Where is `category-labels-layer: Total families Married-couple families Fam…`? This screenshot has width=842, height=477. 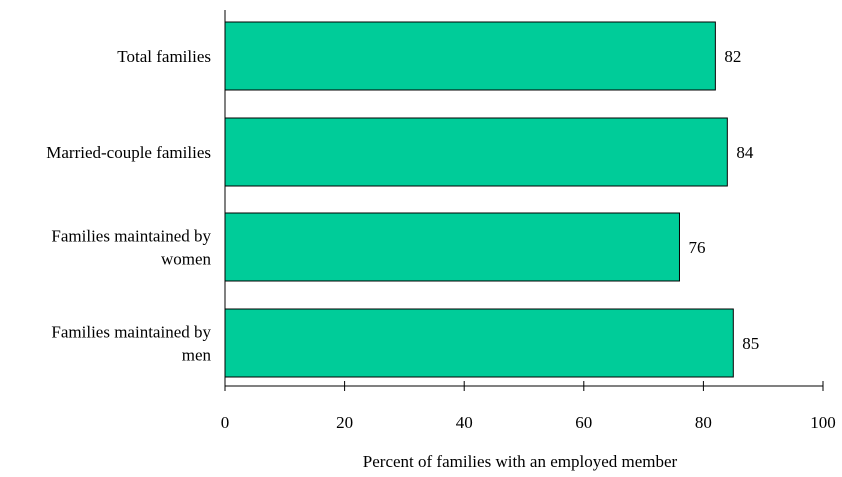
category-labels-layer: Total families Married-couple families Fam… is located at coordinates (128, 206).